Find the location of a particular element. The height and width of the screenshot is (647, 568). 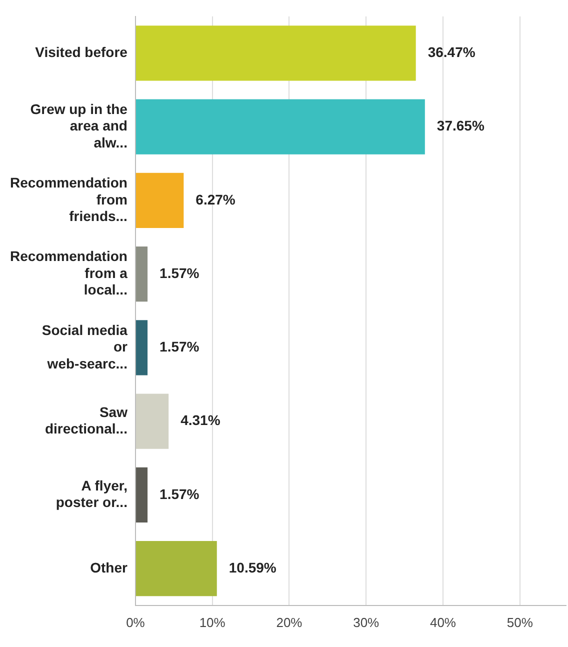

y-tick-label: Other is located at coordinates (109, 567).